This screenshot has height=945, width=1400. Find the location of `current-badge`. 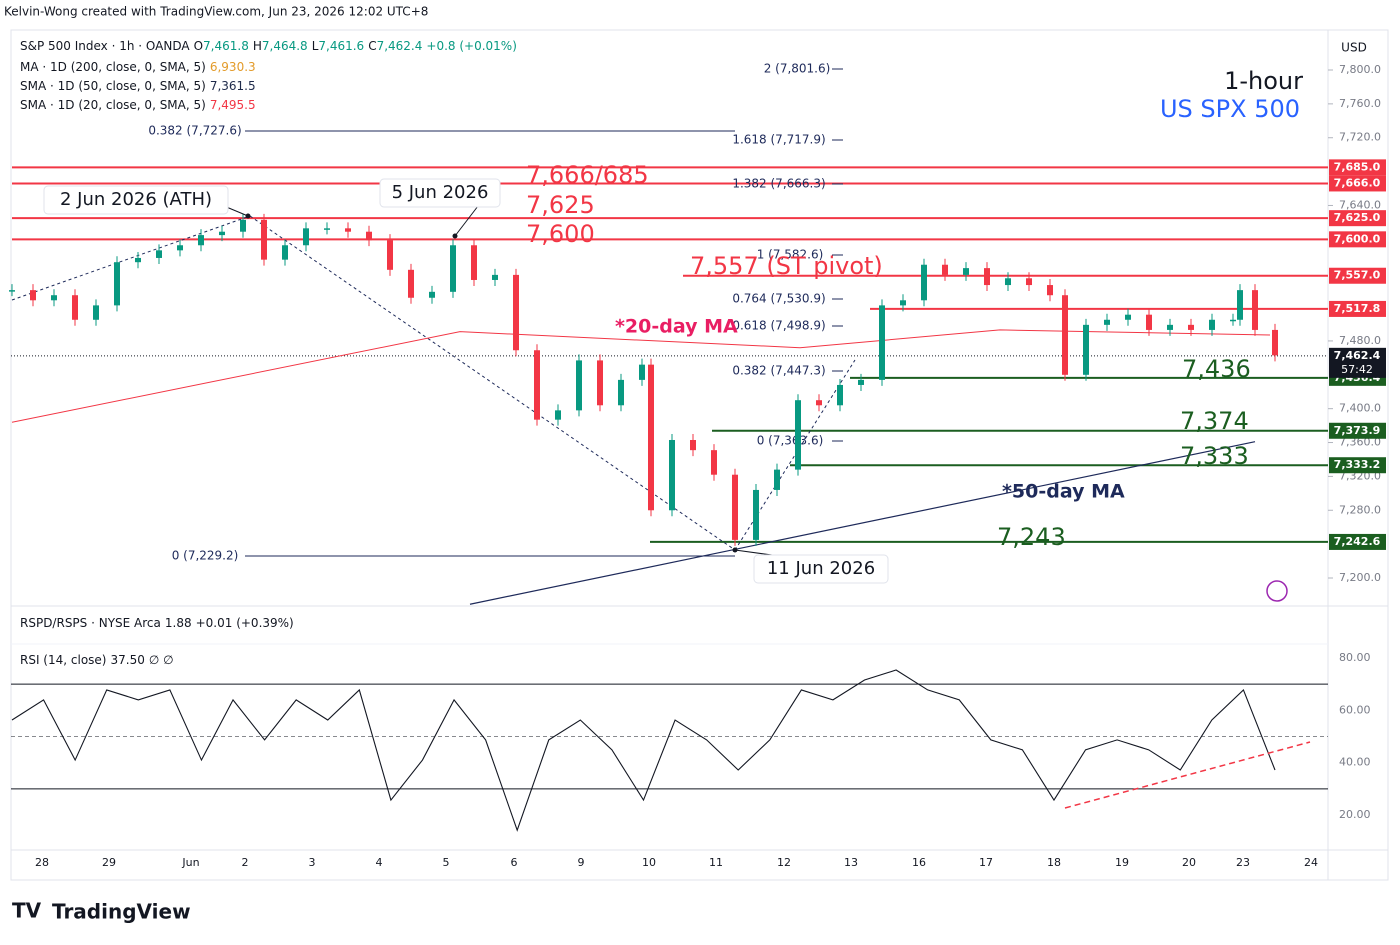

current-badge is located at coordinates (1357, 362).